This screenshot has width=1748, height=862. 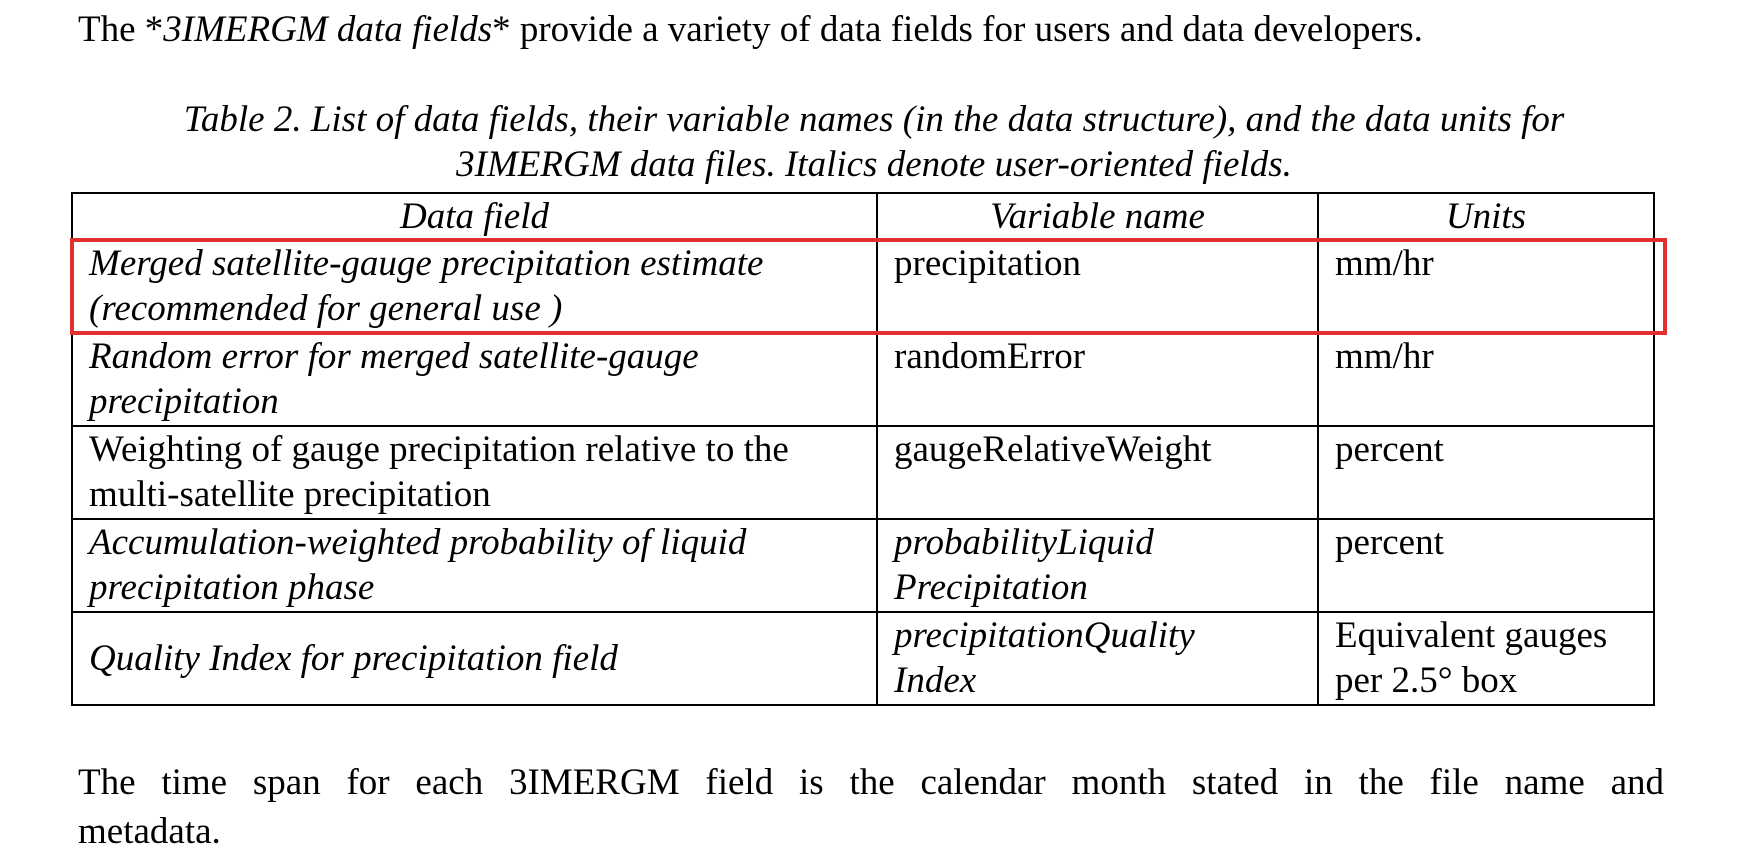 What do you see at coordinates (394, 356) in the screenshot?
I see `field-line: Random error for merged satellite-gauge` at bounding box center [394, 356].